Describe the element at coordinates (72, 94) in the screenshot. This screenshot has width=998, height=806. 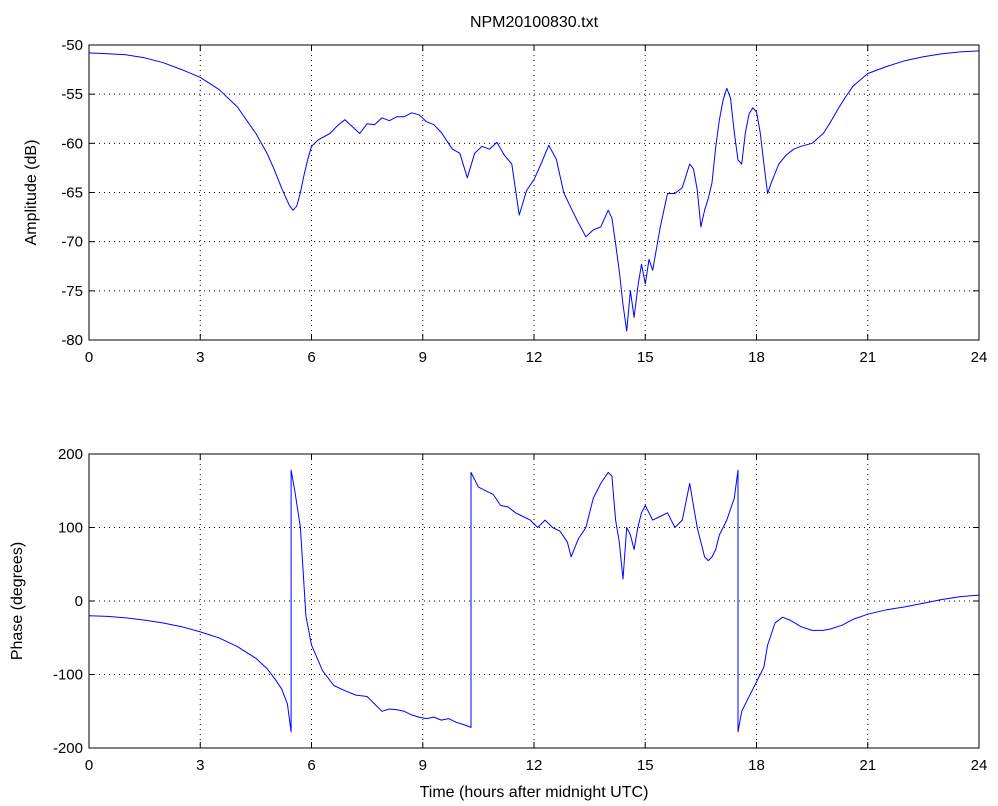
I see `amplitude-y-tick-label: -55` at that location.